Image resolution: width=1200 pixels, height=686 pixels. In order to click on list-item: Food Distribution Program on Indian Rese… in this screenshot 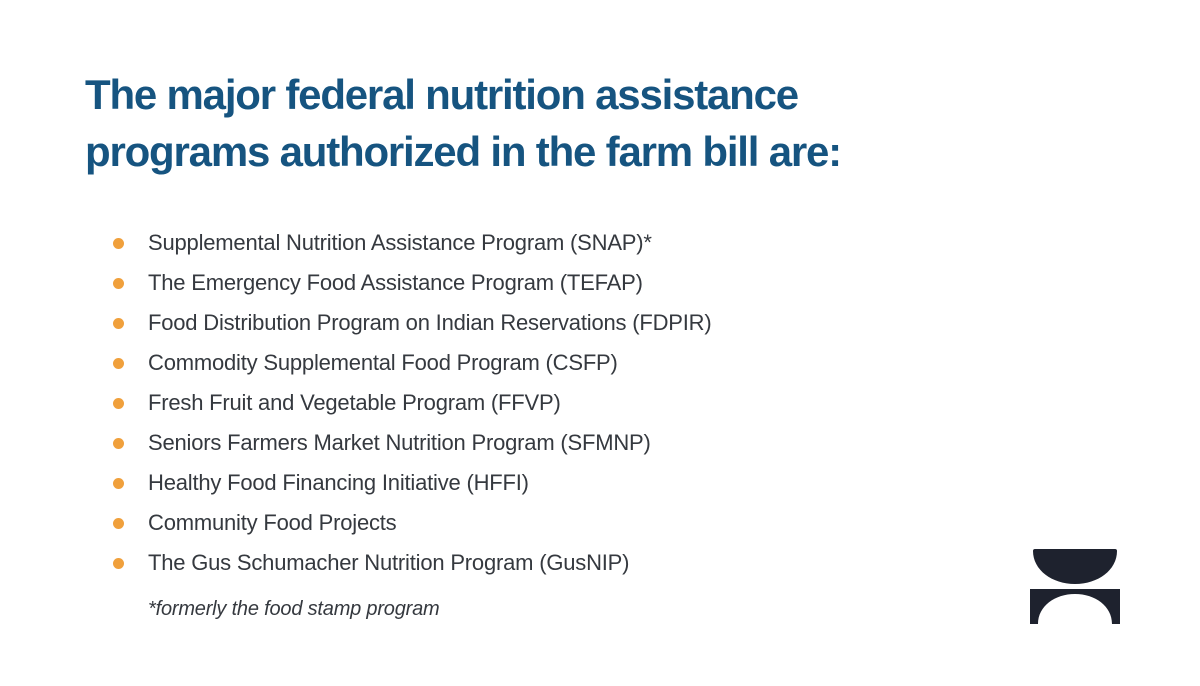, I will do `click(500, 323)`.